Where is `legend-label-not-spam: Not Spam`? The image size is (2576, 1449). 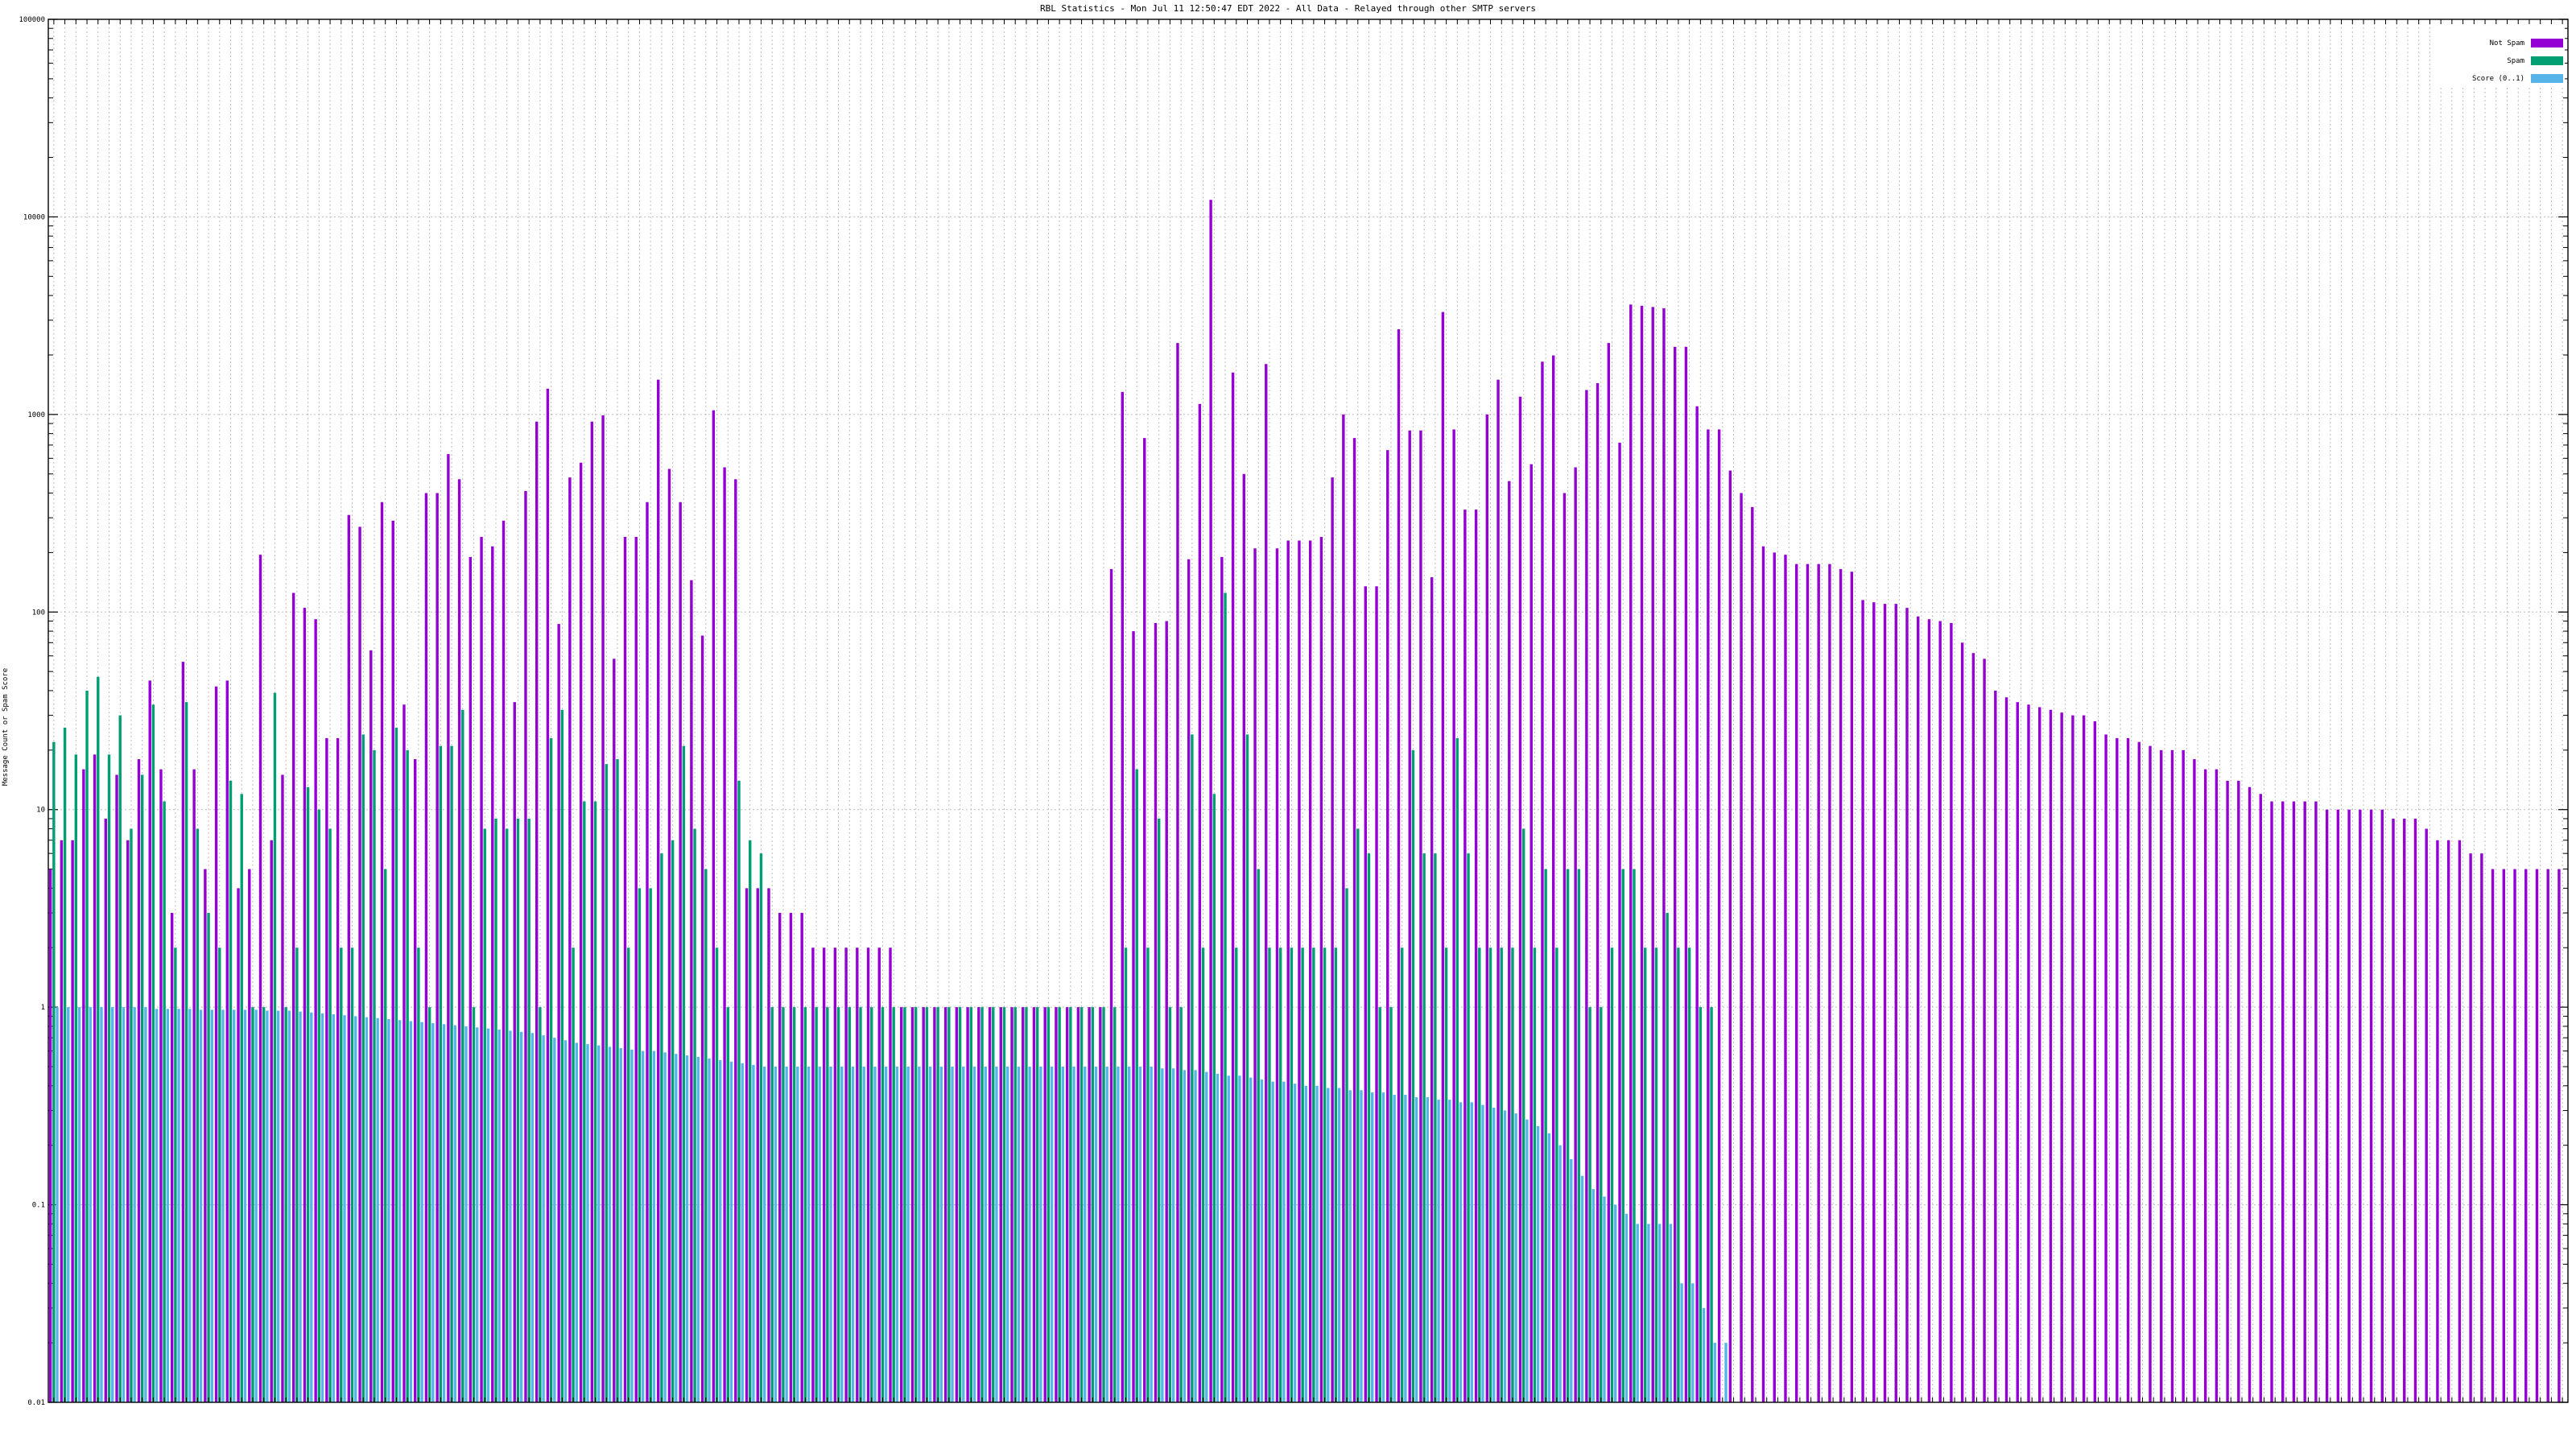
legend-label-not-spam: Not Spam is located at coordinates (2507, 43).